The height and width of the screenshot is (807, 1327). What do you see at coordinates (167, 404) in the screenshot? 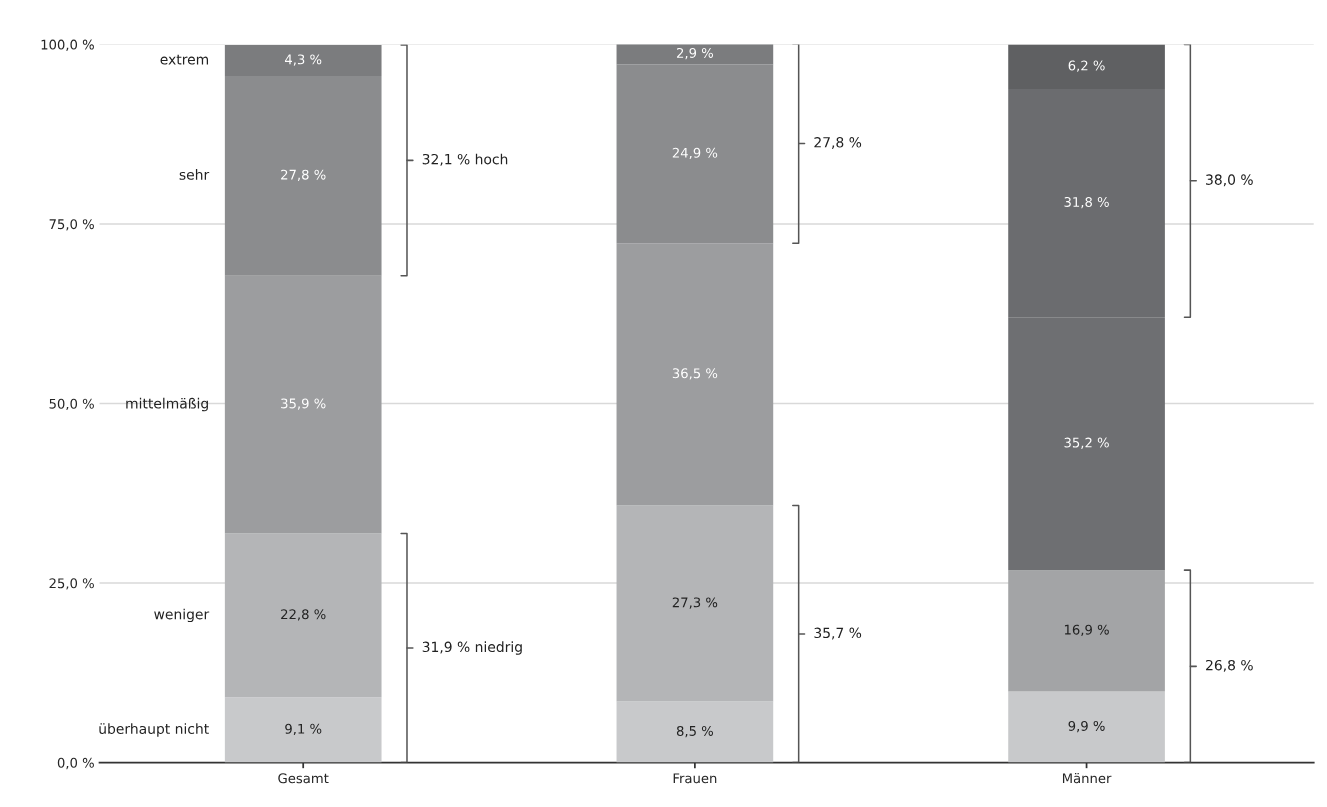
I see `series-label: mittelmäßig` at bounding box center [167, 404].